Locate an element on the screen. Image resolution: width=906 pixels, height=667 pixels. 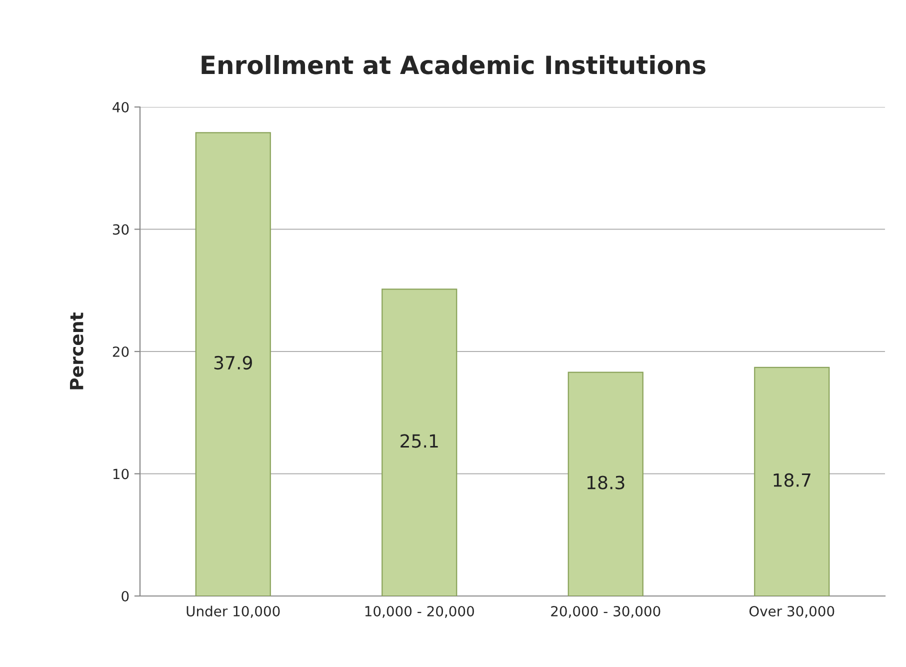
y-tick-label: 30 is located at coordinates (120, 229).